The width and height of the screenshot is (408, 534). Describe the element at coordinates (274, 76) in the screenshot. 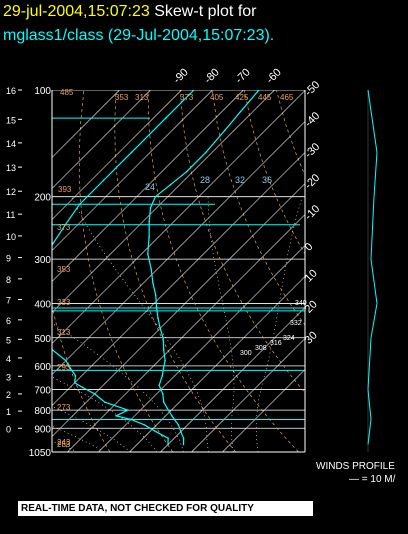

I see `temperature-tick-label: -60` at that location.